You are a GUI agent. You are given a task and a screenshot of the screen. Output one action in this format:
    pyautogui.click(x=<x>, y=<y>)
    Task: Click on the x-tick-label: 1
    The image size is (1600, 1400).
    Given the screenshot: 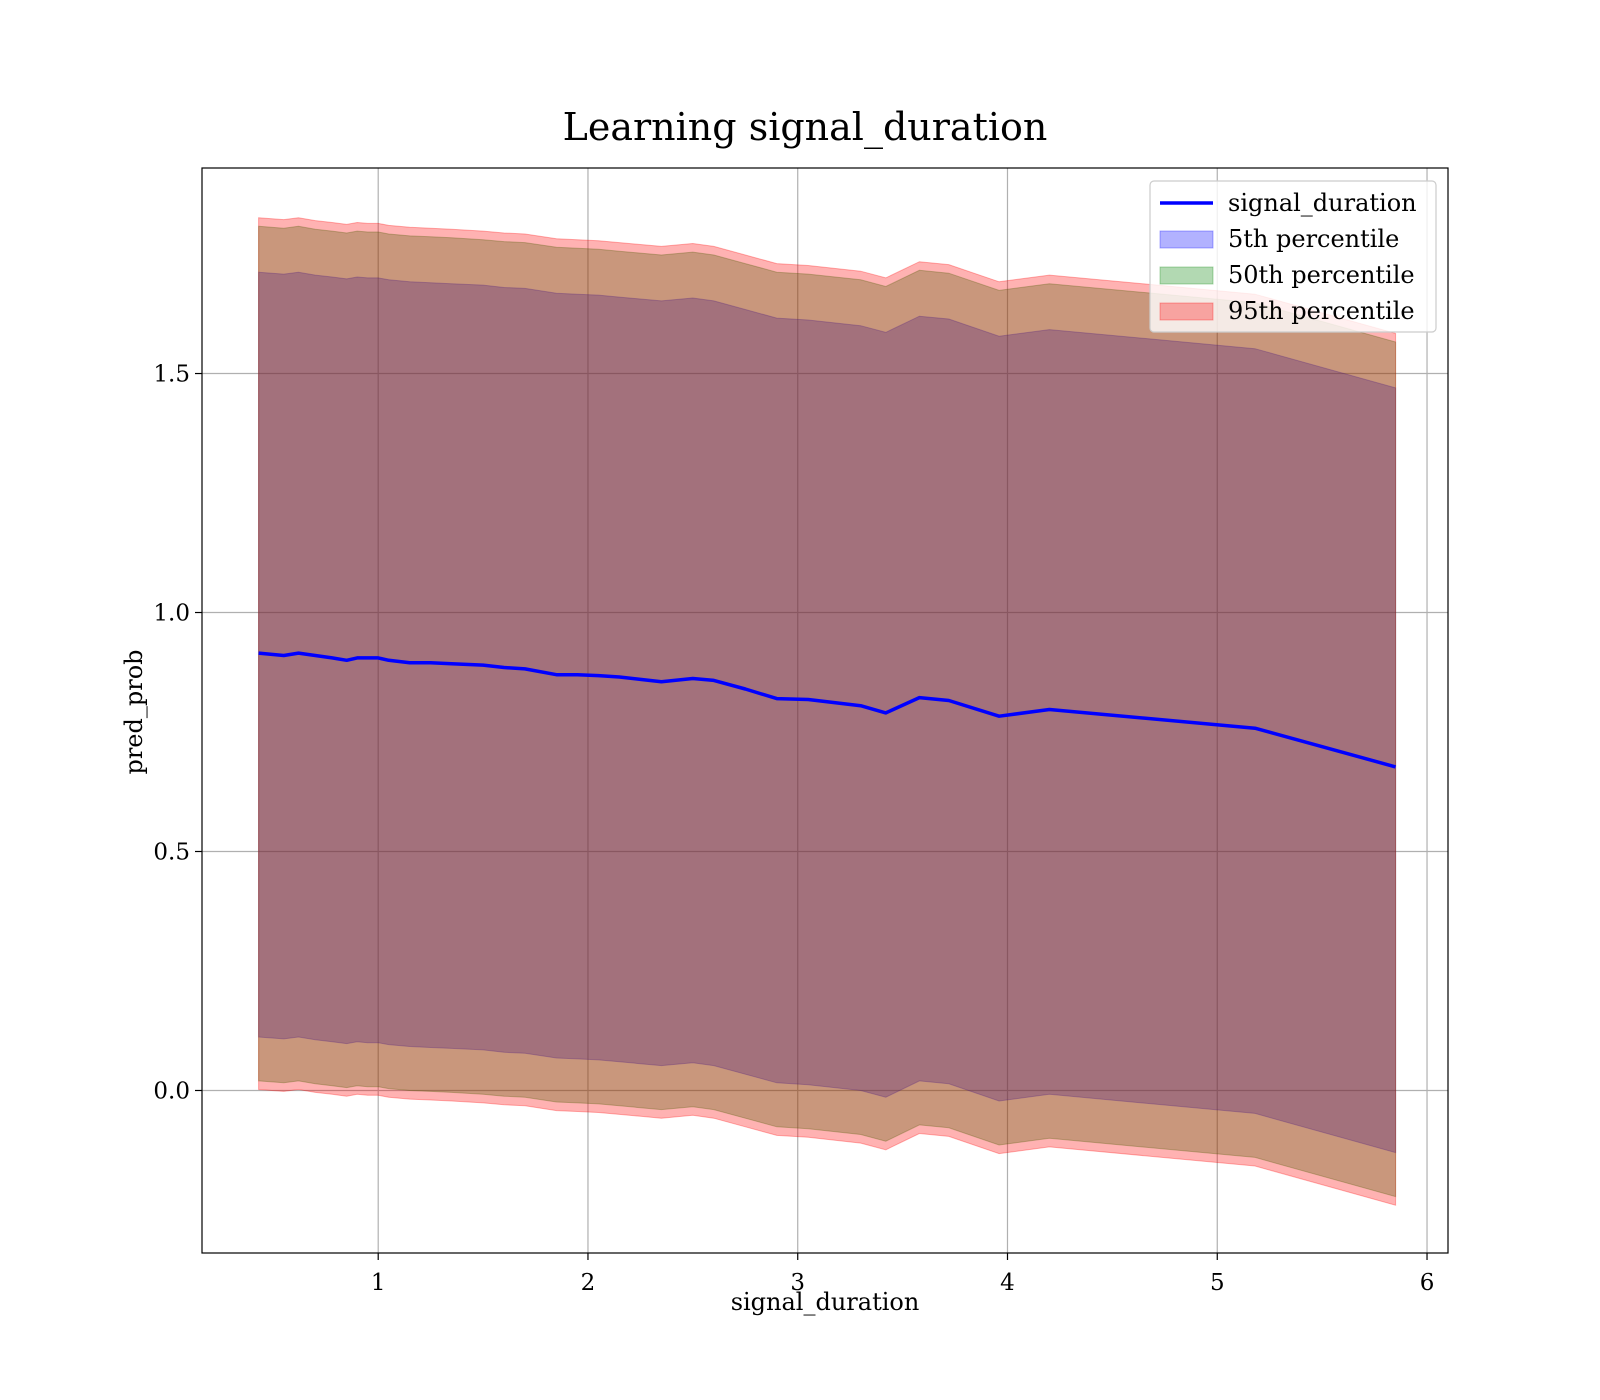 What is the action you would take?
    pyautogui.click(x=378, y=1283)
    